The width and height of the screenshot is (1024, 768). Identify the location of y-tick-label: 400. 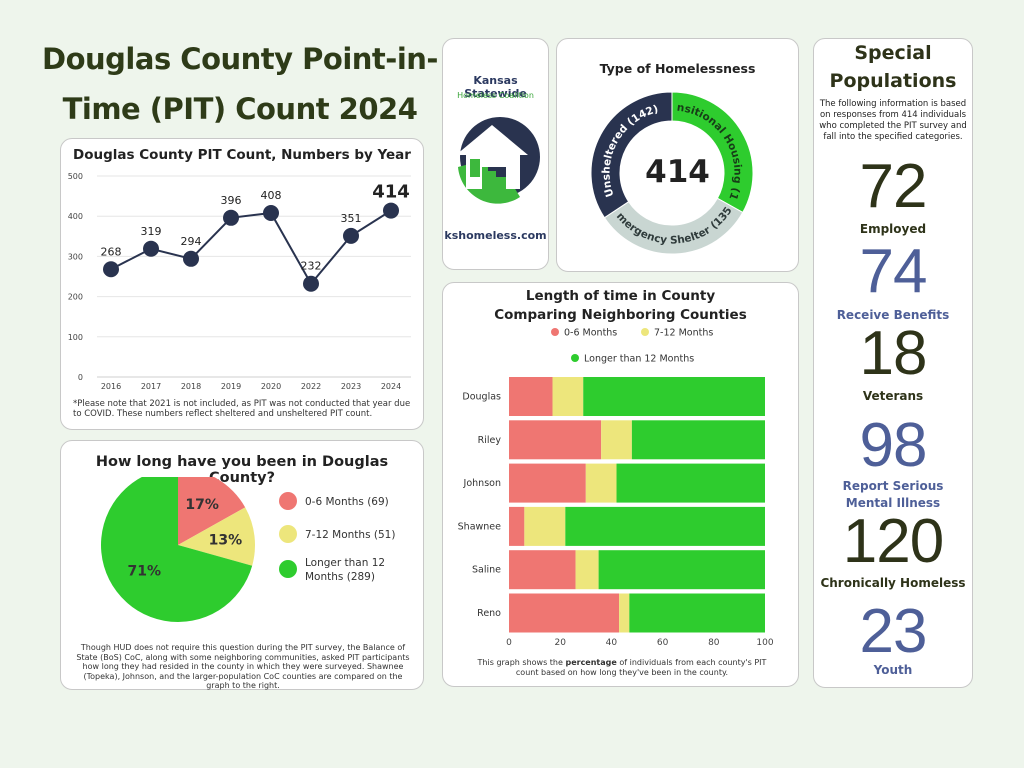
(75, 216).